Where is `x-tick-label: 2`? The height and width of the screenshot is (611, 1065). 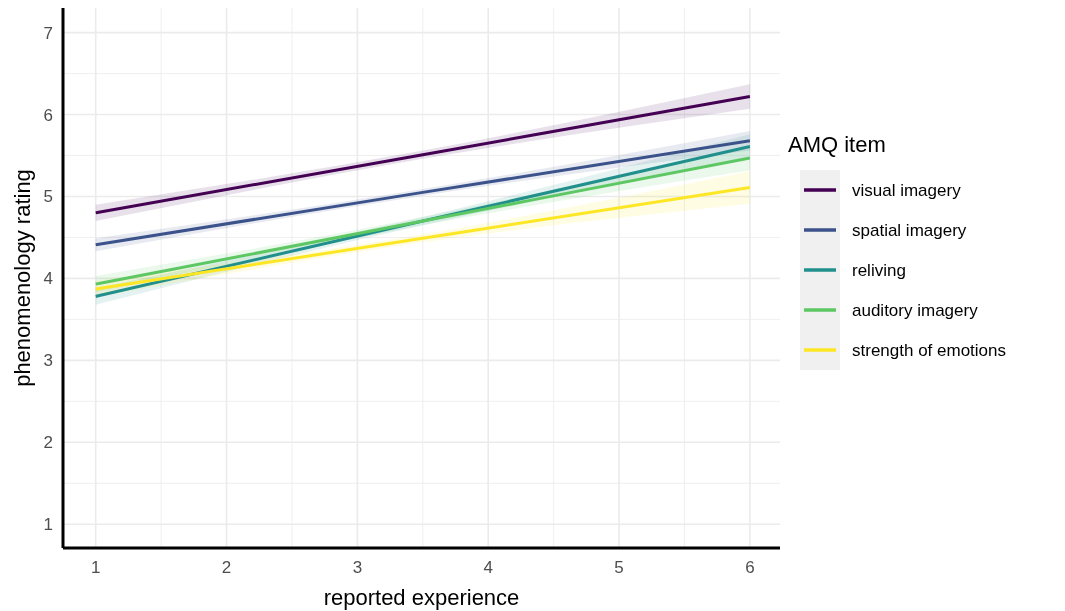
x-tick-label: 2 is located at coordinates (226, 567).